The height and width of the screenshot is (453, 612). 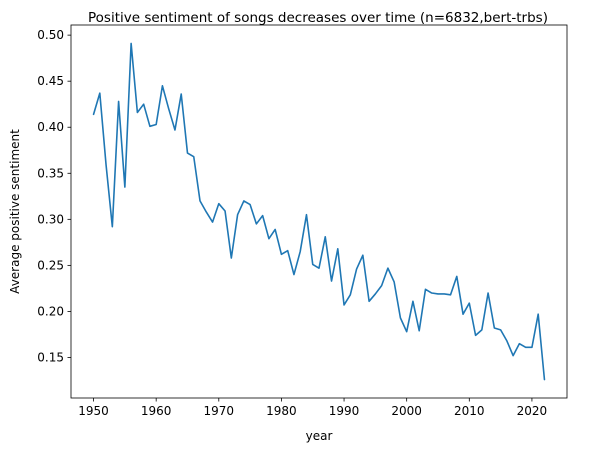 I want to click on y-tick-label: 0.20, so click(x=50, y=311).